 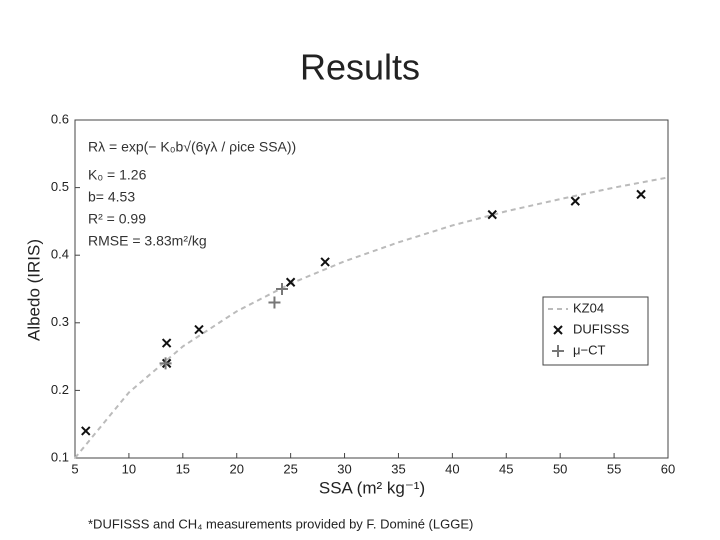 What do you see at coordinates (33, 290) in the screenshot?
I see `y-axis-label: Albedo (IRIS)` at bounding box center [33, 290].